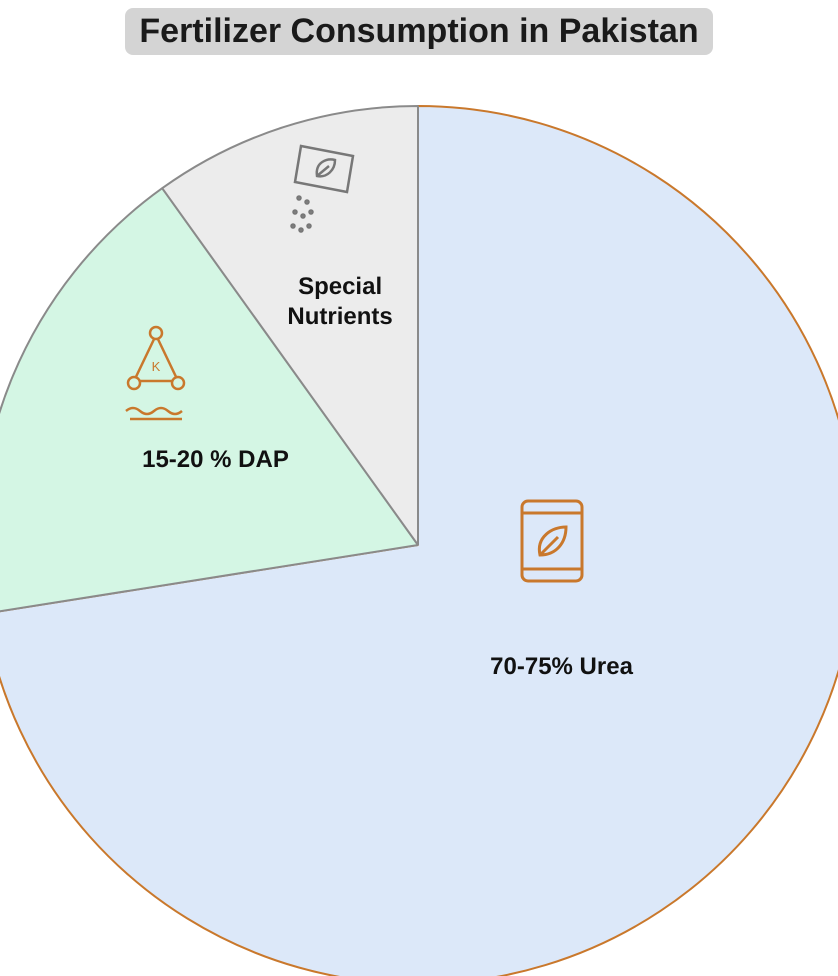  I want to click on slice-label: Special Nutrients, so click(340, 301).